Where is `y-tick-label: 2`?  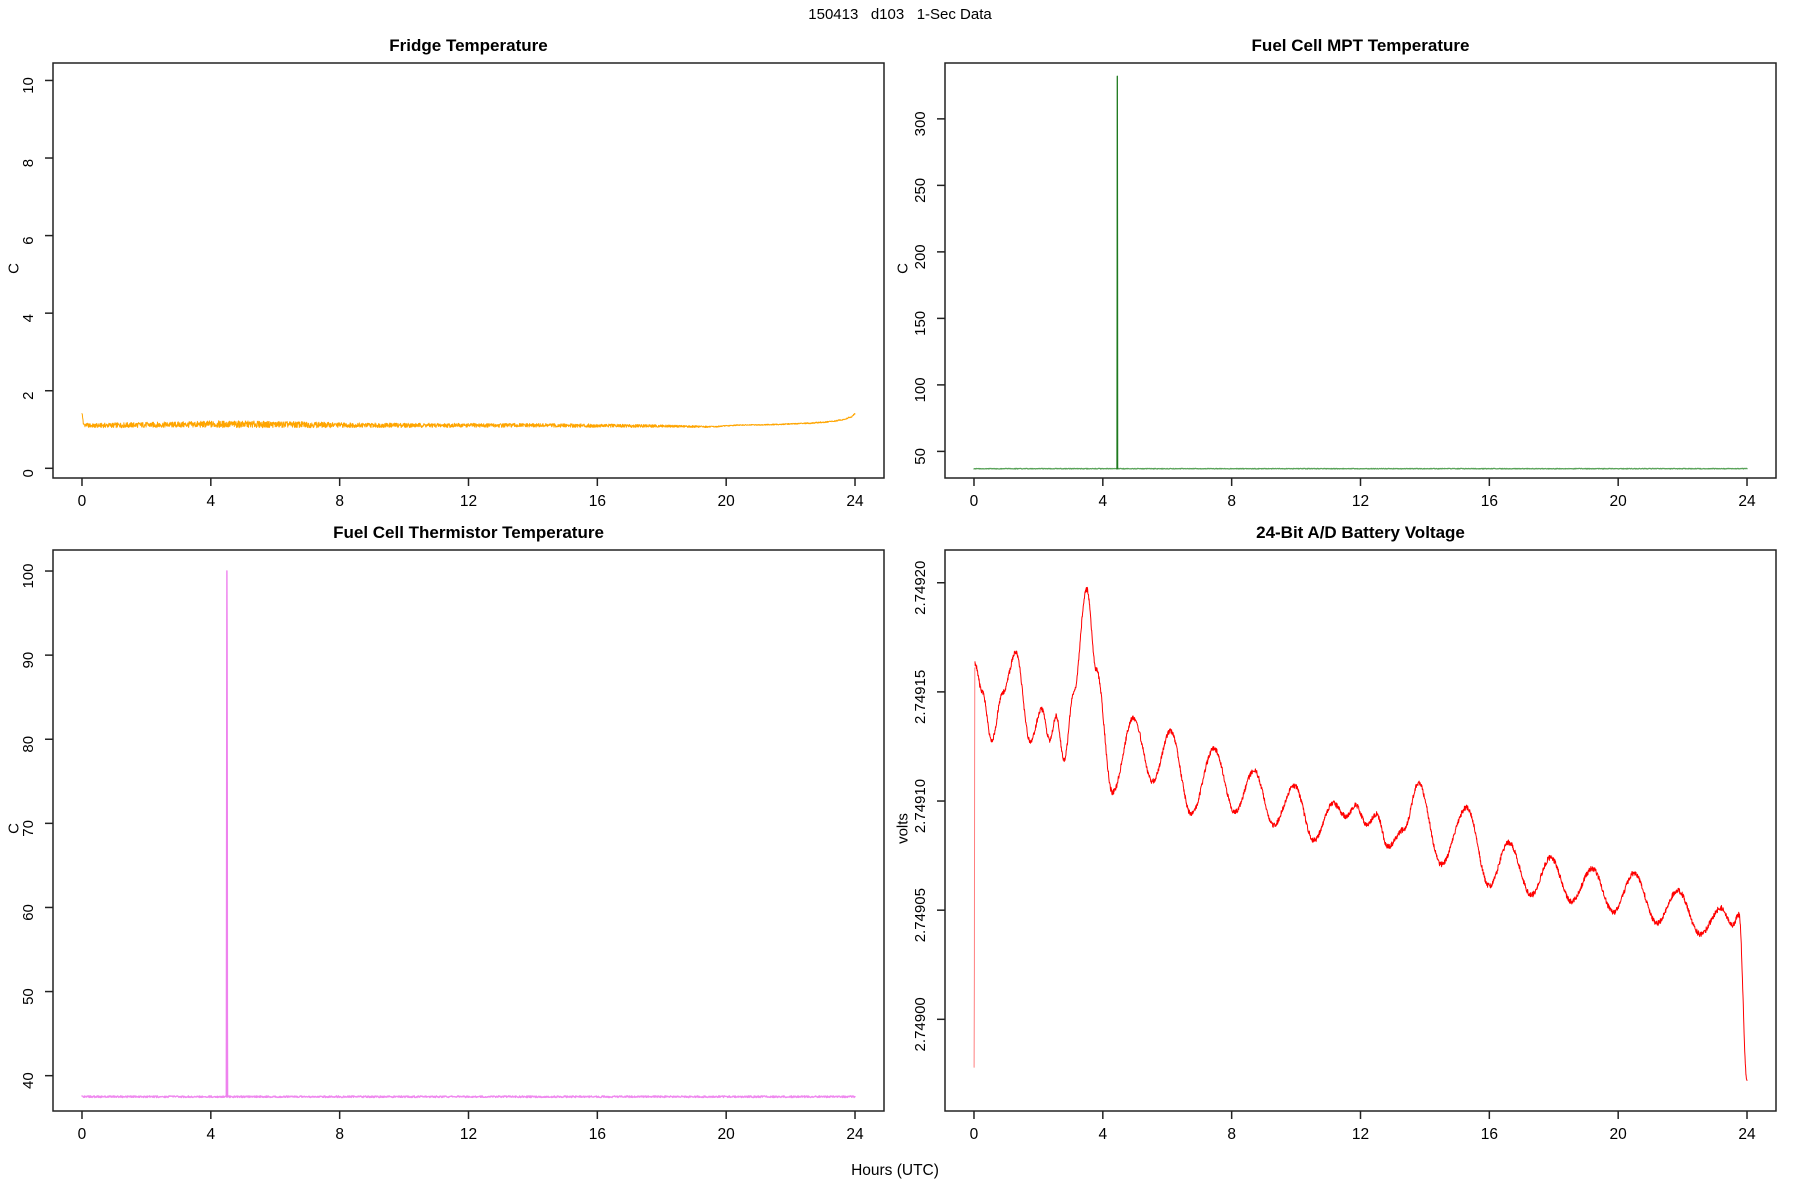 y-tick-label: 2 is located at coordinates (28, 396).